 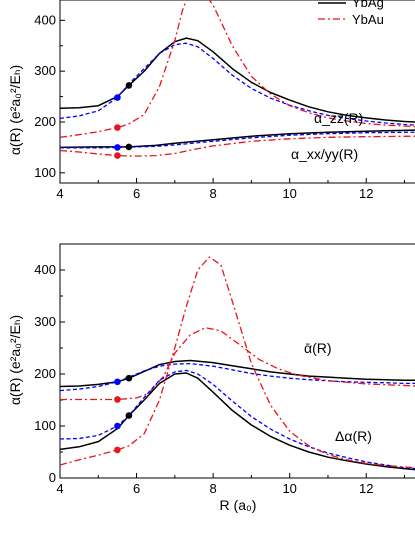 I want to click on top-series-zz-solid, so click(x=237, y=80).